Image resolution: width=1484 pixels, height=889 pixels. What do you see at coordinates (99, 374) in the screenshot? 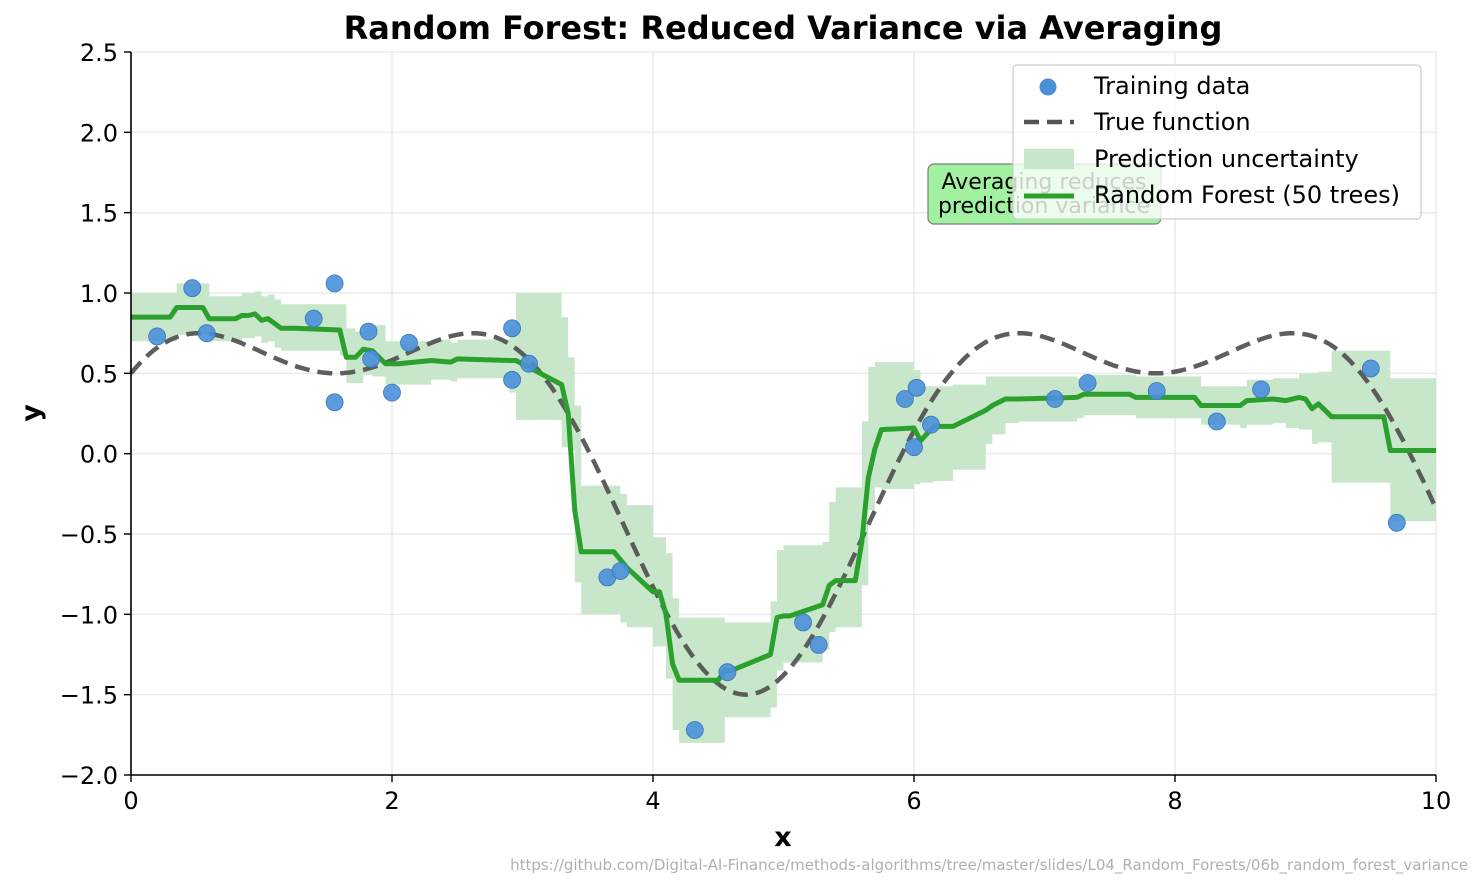
I see `y-tick-label-5: 0.5` at bounding box center [99, 374].